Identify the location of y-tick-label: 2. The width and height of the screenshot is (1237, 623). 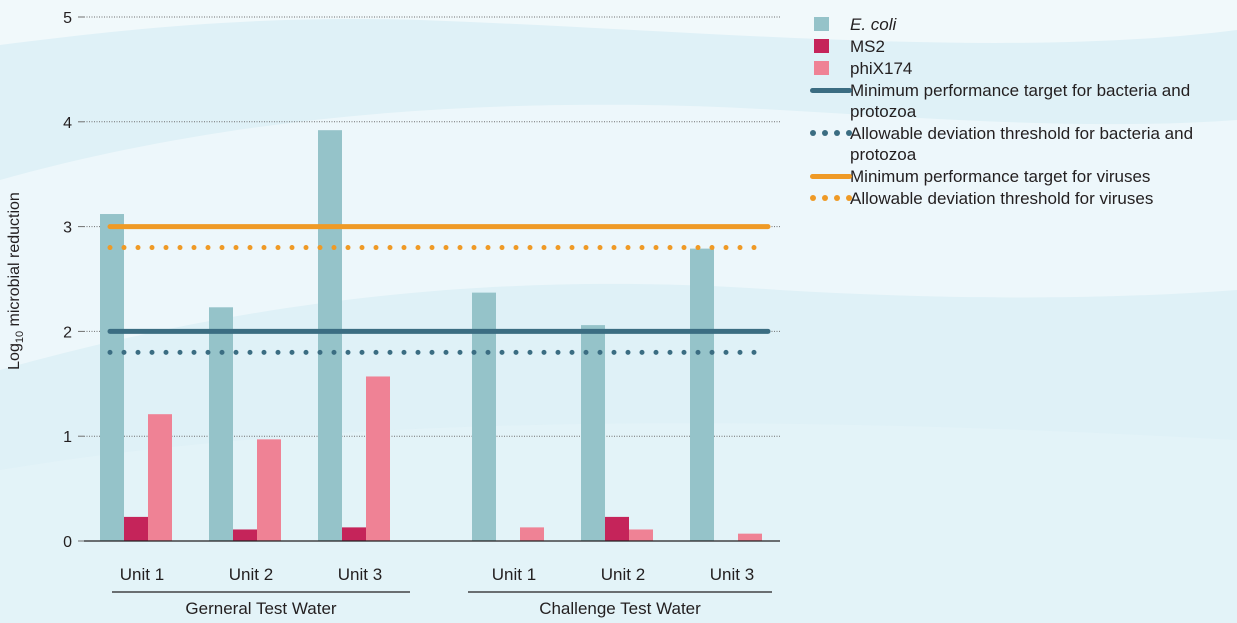
(67, 332).